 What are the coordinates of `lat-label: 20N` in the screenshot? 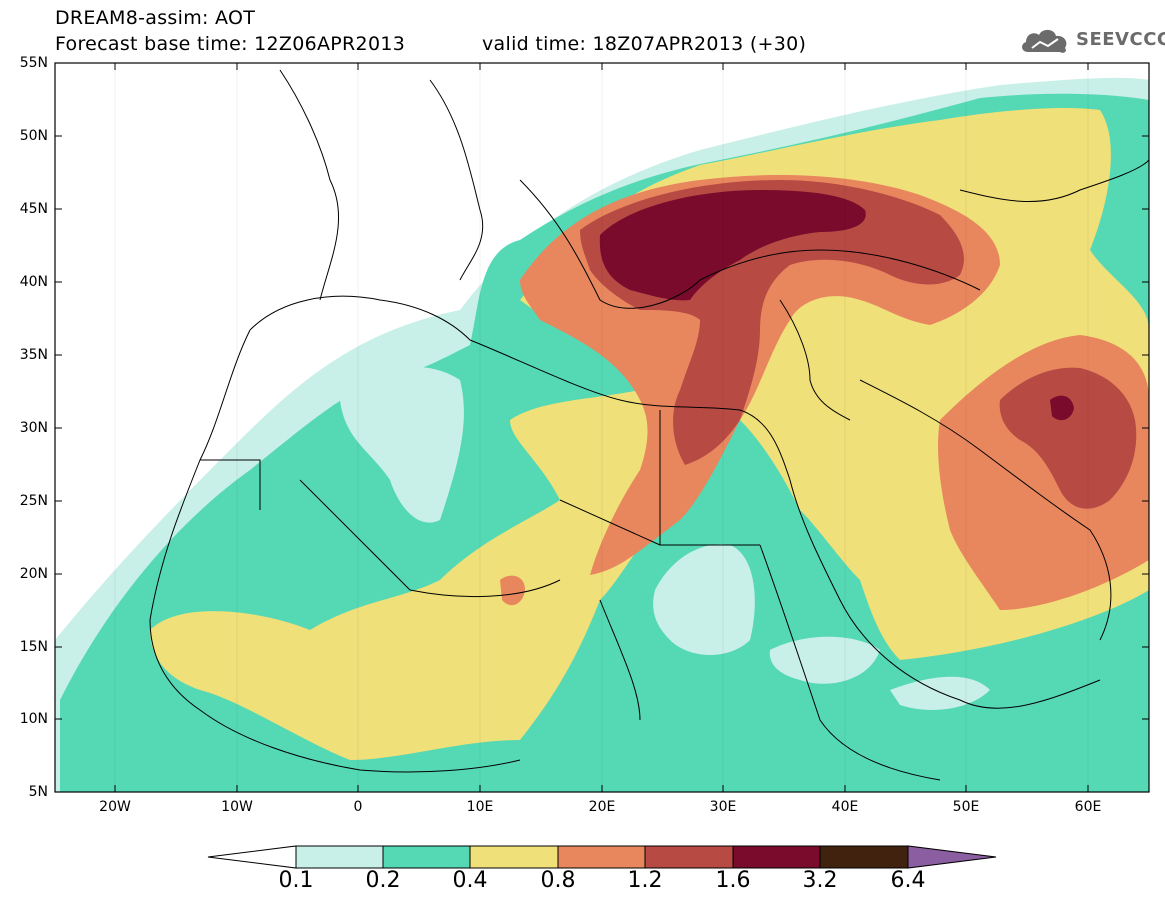 It's located at (33, 574).